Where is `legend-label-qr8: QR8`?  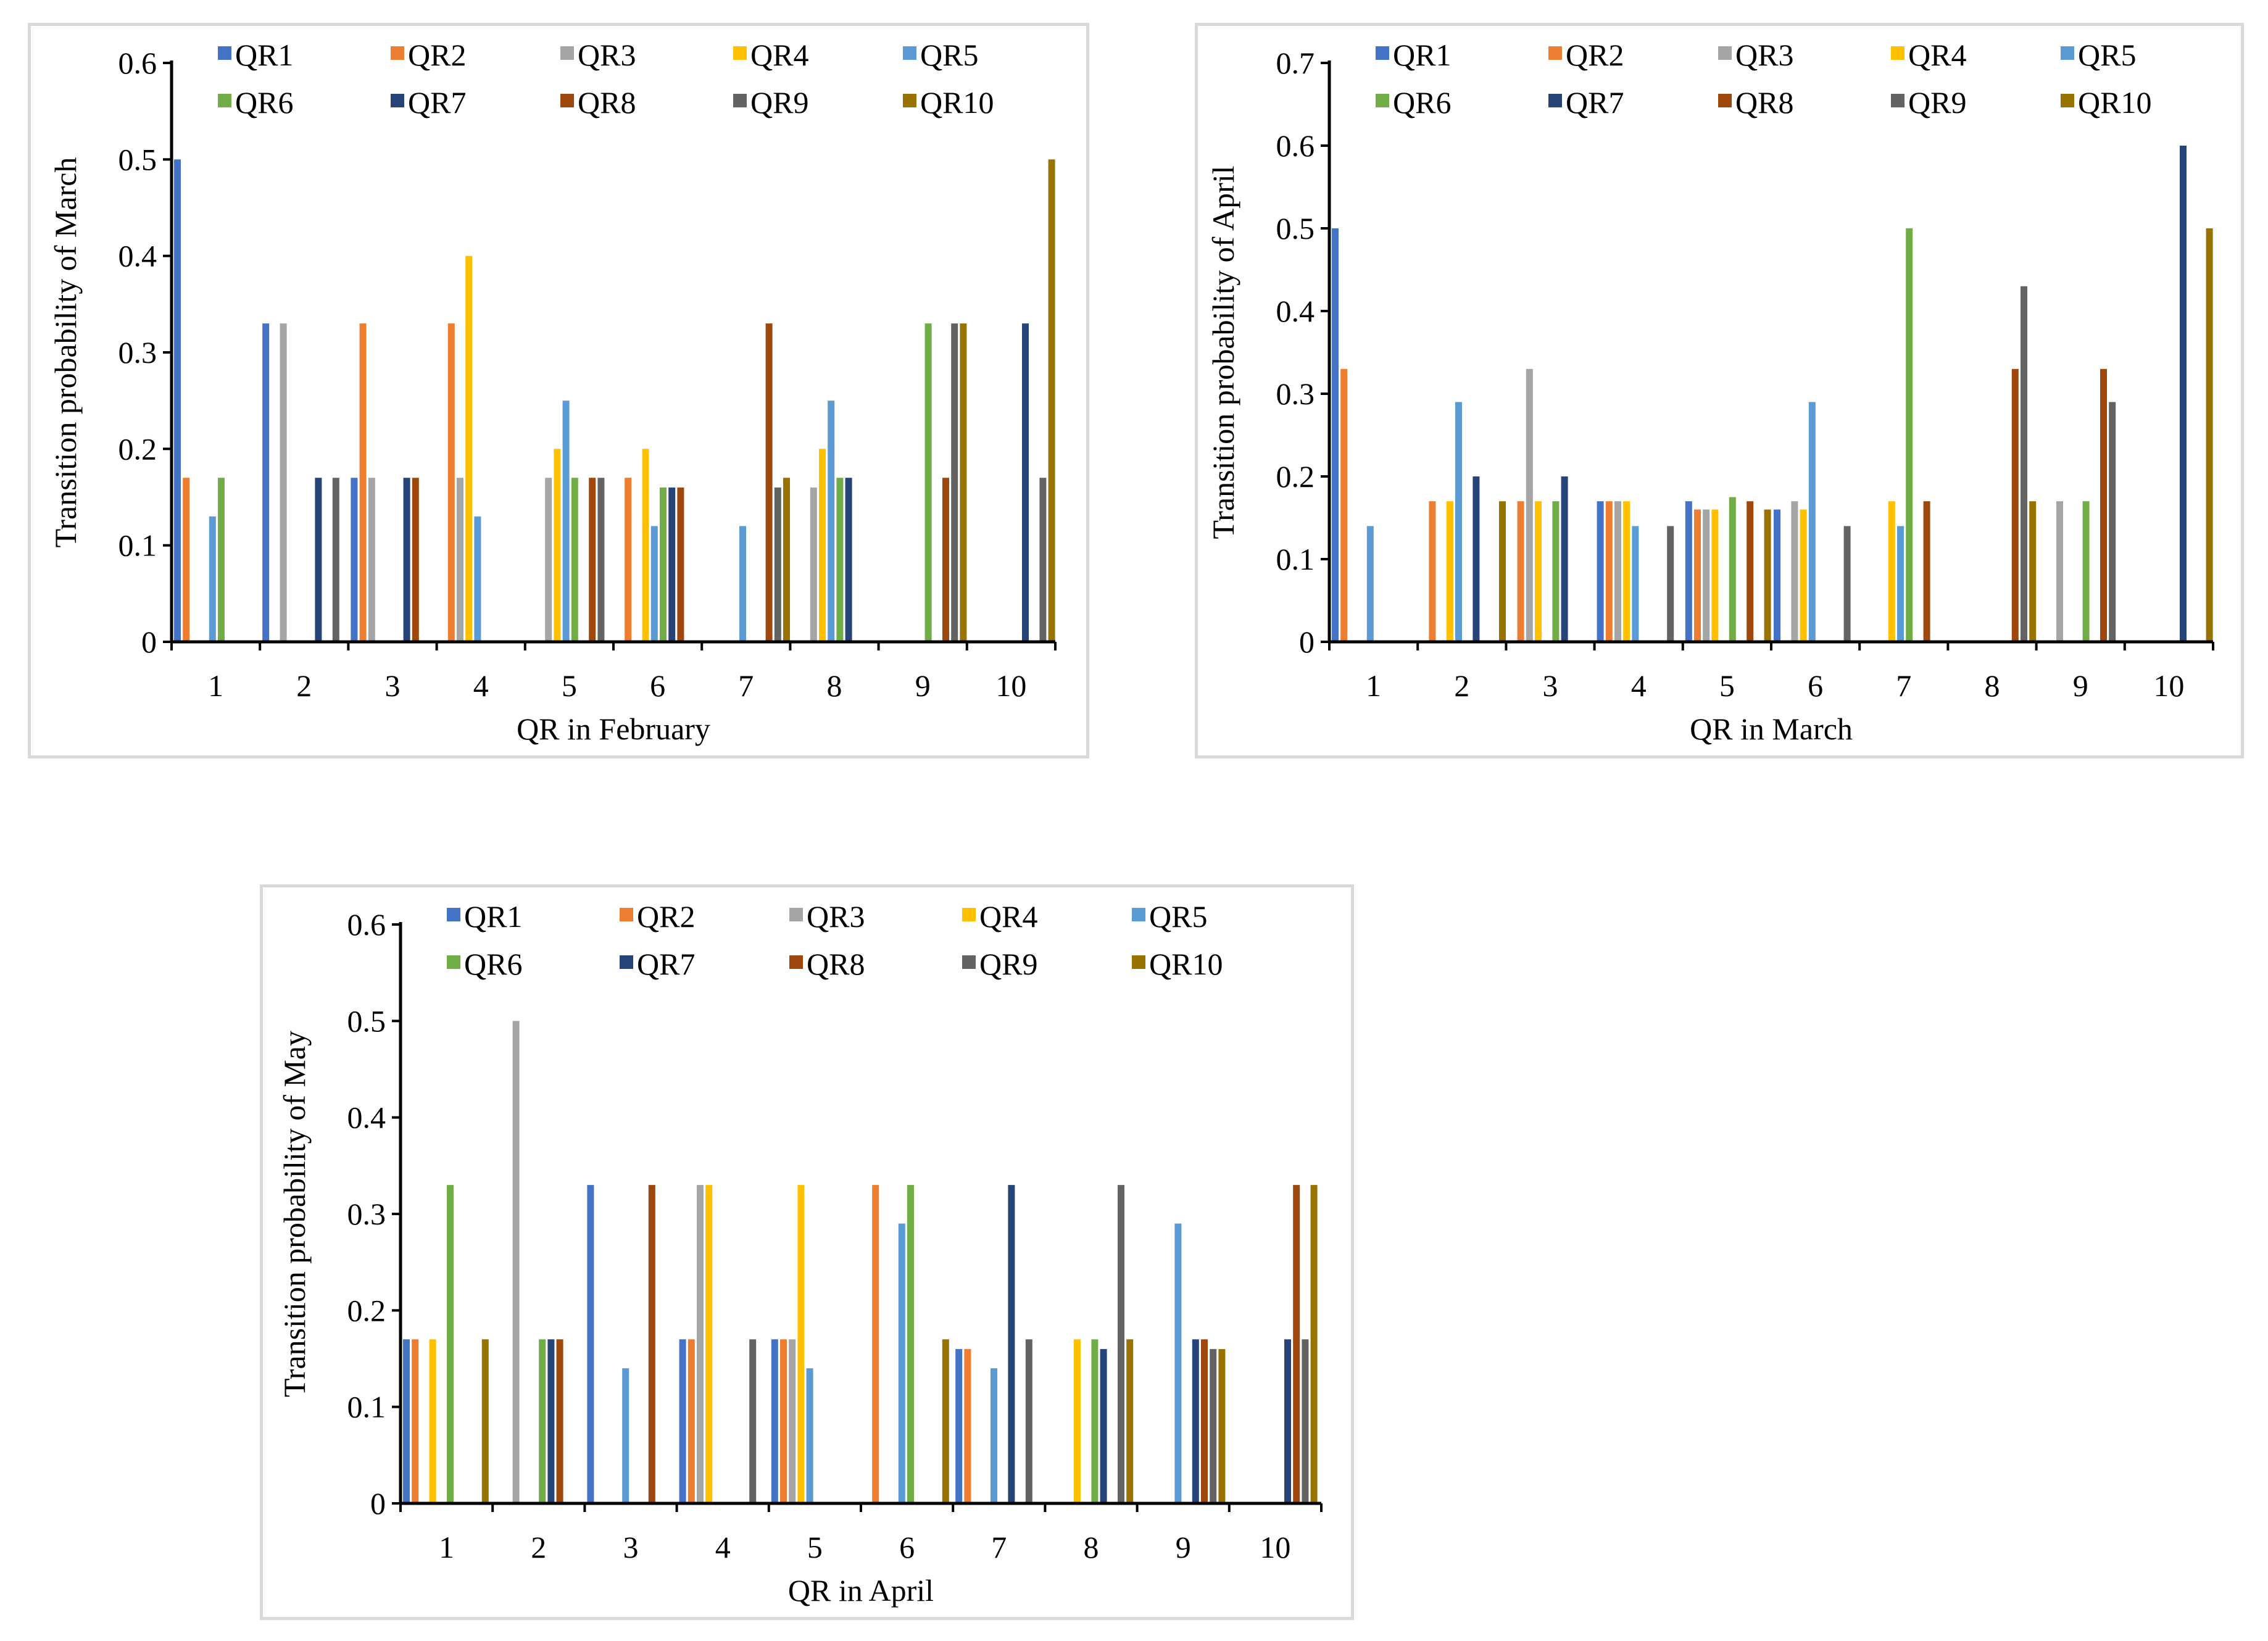 legend-label-qr8: QR8 is located at coordinates (836, 964).